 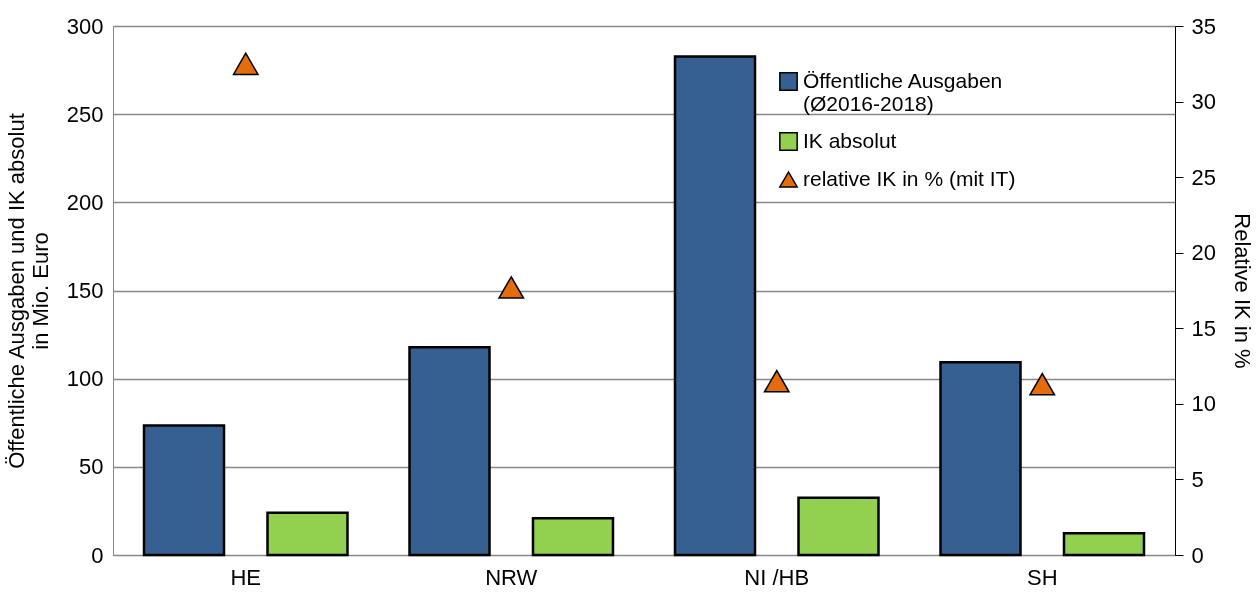 I want to click on x-tick-label: NRW, so click(x=511, y=577).